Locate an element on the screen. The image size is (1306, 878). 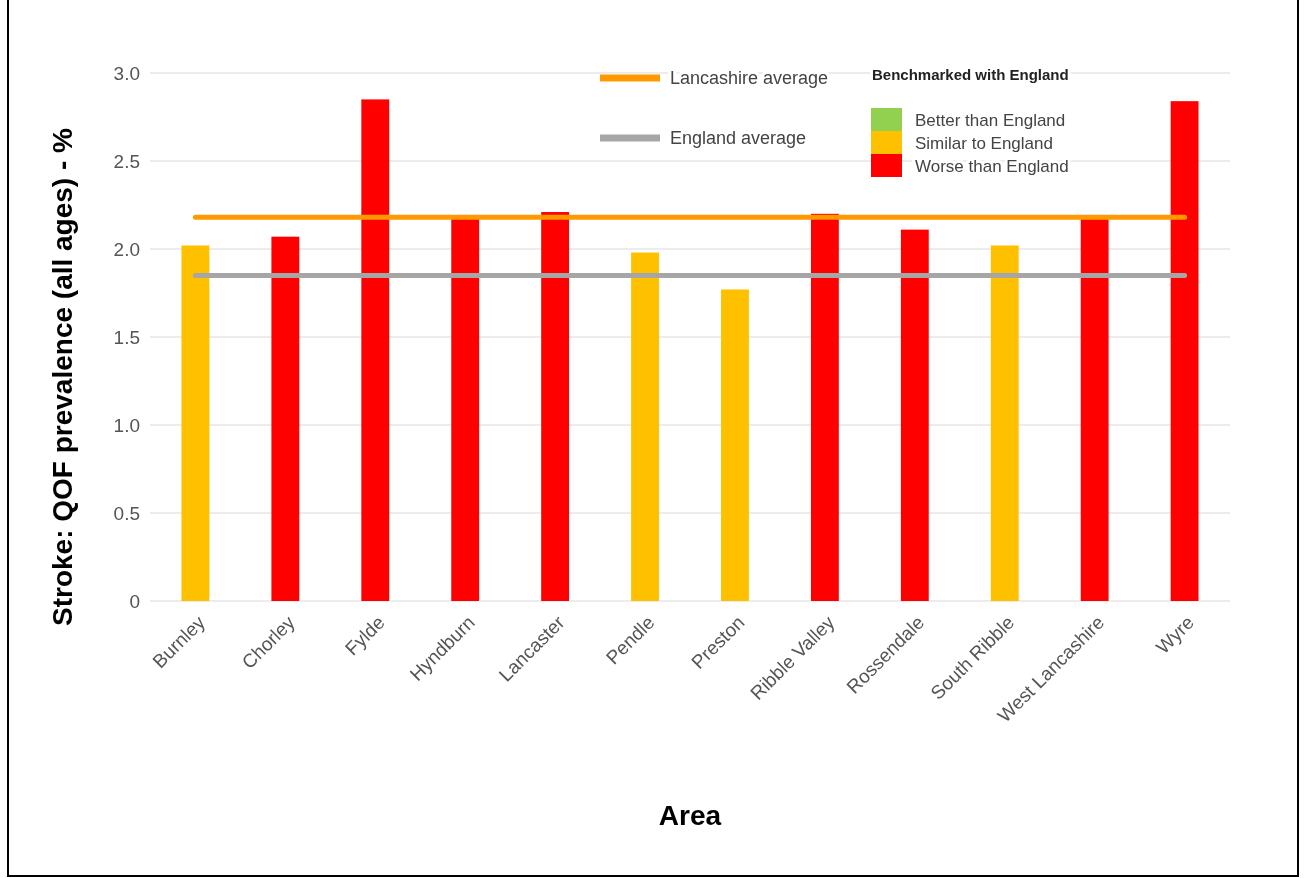
legend-label: Better than England is located at coordinates (990, 120).